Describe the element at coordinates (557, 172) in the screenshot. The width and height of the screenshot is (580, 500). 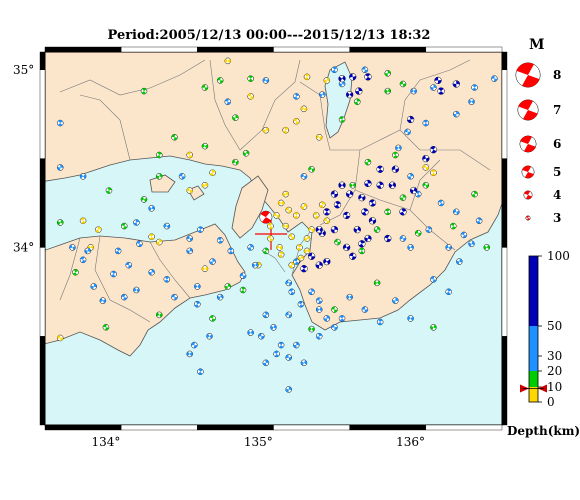
I see `magnitude-legend-label: 5` at that location.